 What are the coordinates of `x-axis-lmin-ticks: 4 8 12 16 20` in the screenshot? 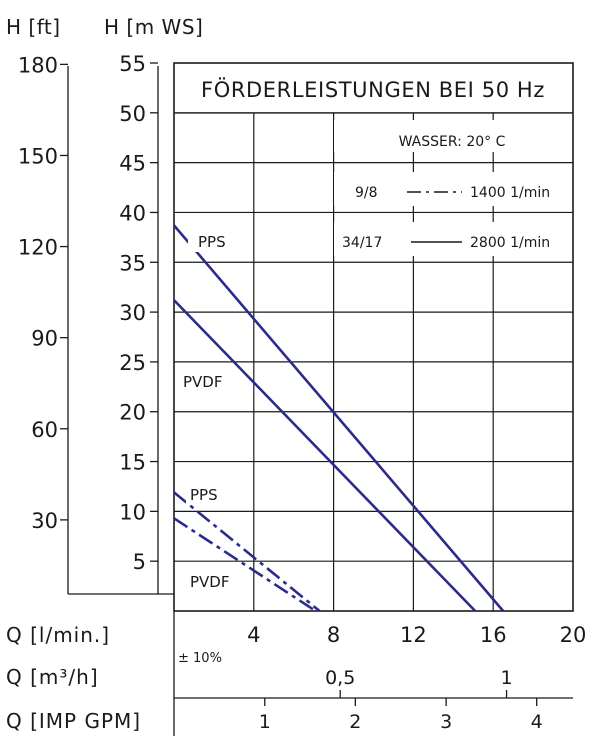 It's located at (416, 635).